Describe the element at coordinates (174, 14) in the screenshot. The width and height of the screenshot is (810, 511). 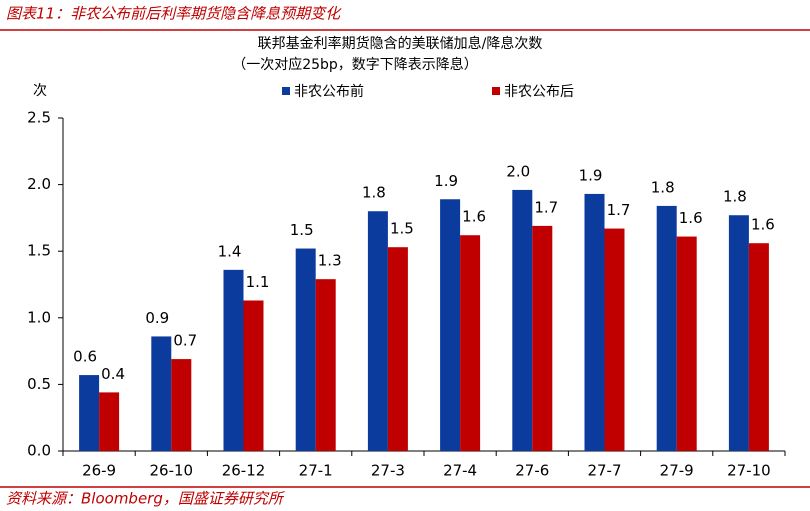
I see `header: 图表11：非农公布前后利率期货隐含降息预期变化` at that location.